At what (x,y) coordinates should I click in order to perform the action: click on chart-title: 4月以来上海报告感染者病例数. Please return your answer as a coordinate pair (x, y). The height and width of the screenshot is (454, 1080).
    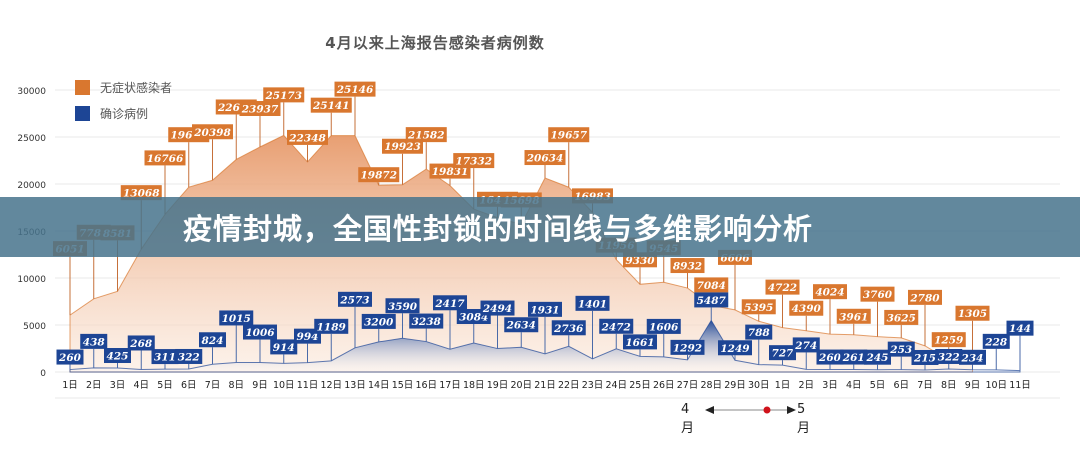
    Looking at the image, I should click on (435, 43).